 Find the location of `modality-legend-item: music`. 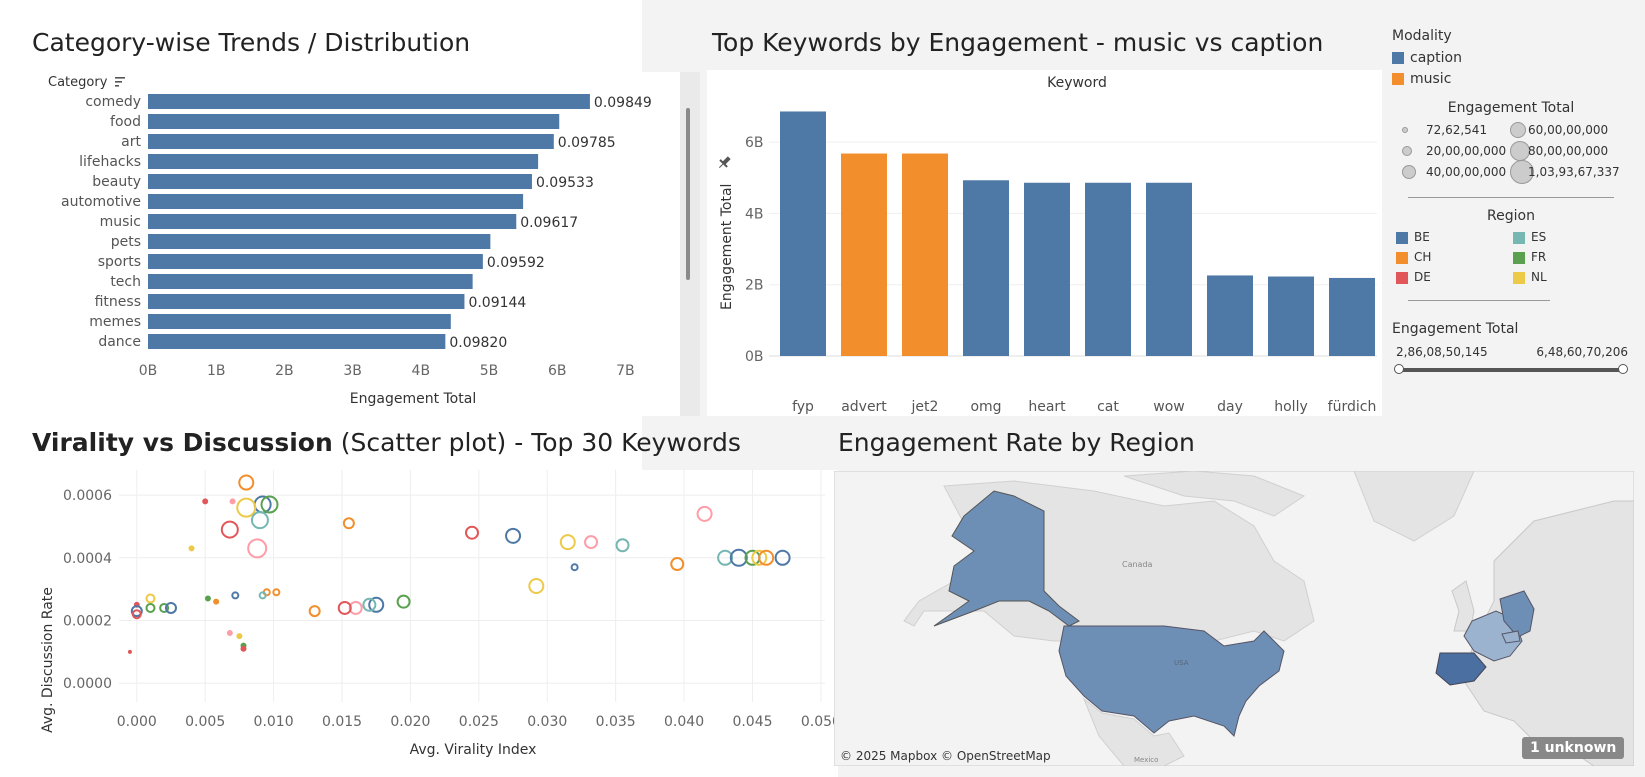

modality-legend-item: music is located at coordinates (1511, 79).